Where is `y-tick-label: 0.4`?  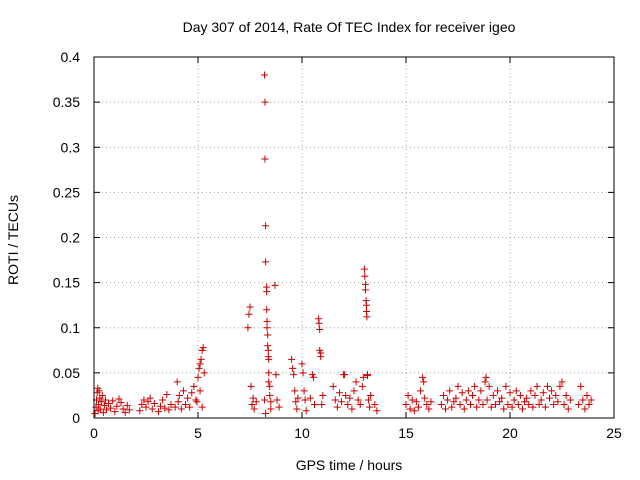
y-tick-label: 0.4 is located at coordinates (71, 57).